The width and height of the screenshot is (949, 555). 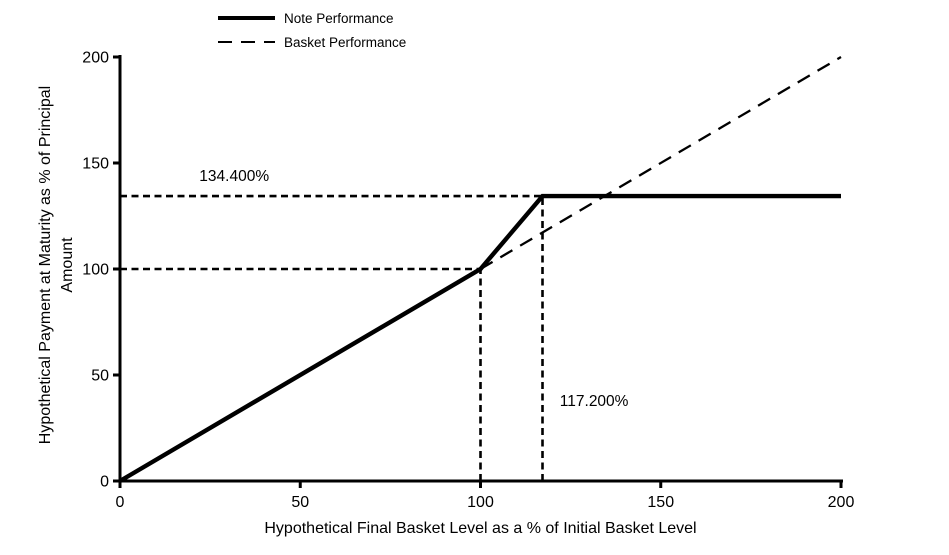 What do you see at coordinates (594, 401) in the screenshot?
I see `annotation-label: 117.200%` at bounding box center [594, 401].